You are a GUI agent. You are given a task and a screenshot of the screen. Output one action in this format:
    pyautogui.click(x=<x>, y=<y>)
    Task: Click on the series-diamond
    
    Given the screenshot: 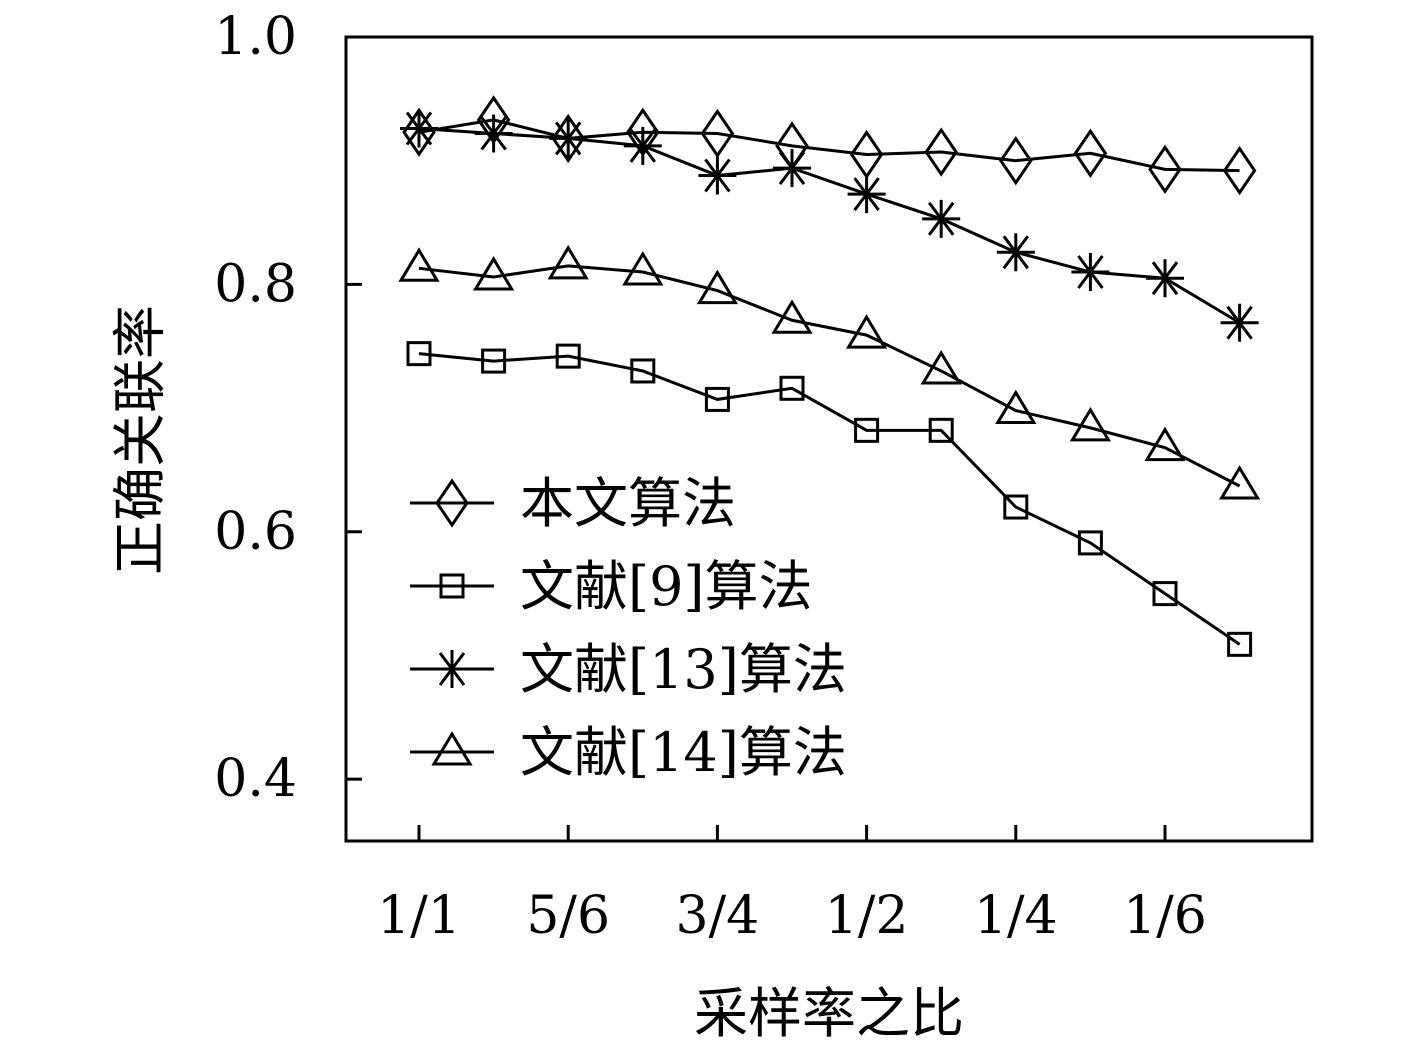 What is the action you would take?
    pyautogui.click(x=829, y=145)
    